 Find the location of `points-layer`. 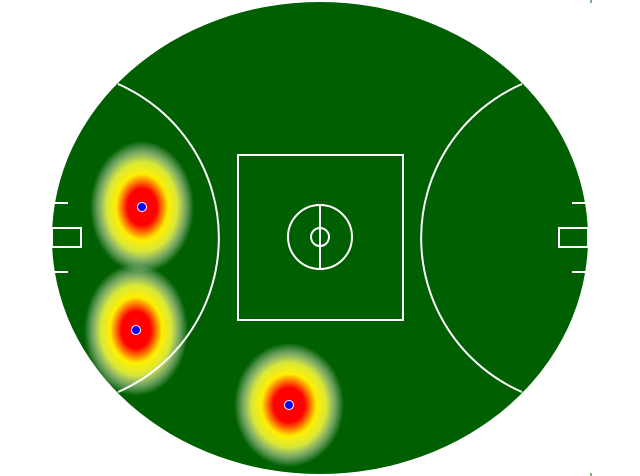

points-layer is located at coordinates (212, 306).